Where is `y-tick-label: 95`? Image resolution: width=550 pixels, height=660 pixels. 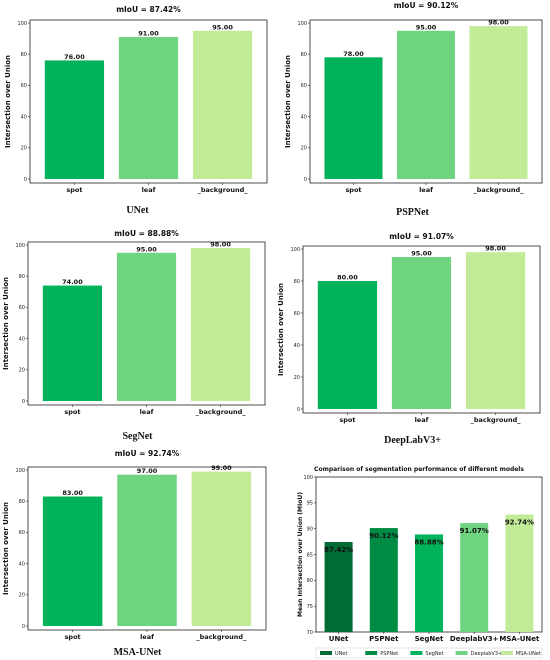 y-tick-label: 95 is located at coordinates (310, 504).